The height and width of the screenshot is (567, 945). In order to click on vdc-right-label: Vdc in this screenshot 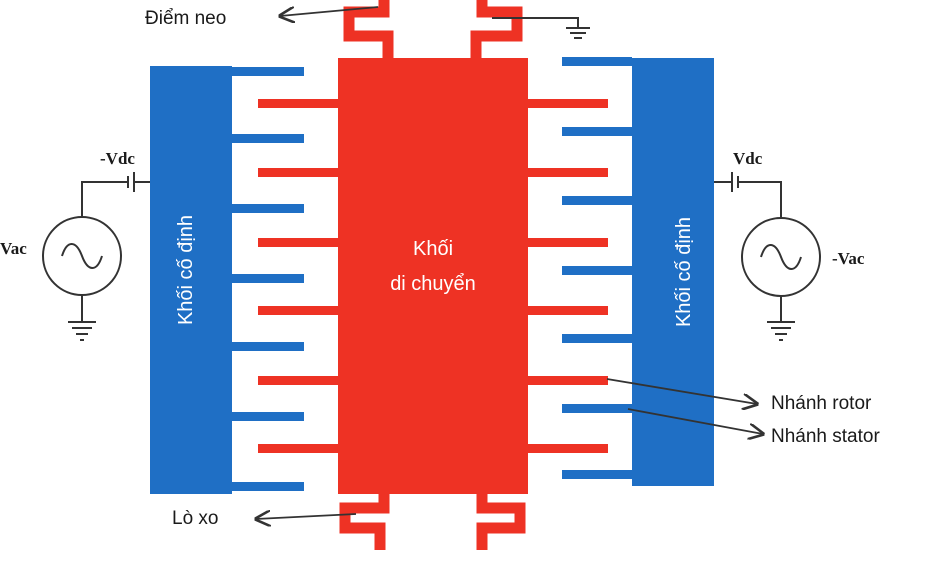, I will do `click(748, 158)`.